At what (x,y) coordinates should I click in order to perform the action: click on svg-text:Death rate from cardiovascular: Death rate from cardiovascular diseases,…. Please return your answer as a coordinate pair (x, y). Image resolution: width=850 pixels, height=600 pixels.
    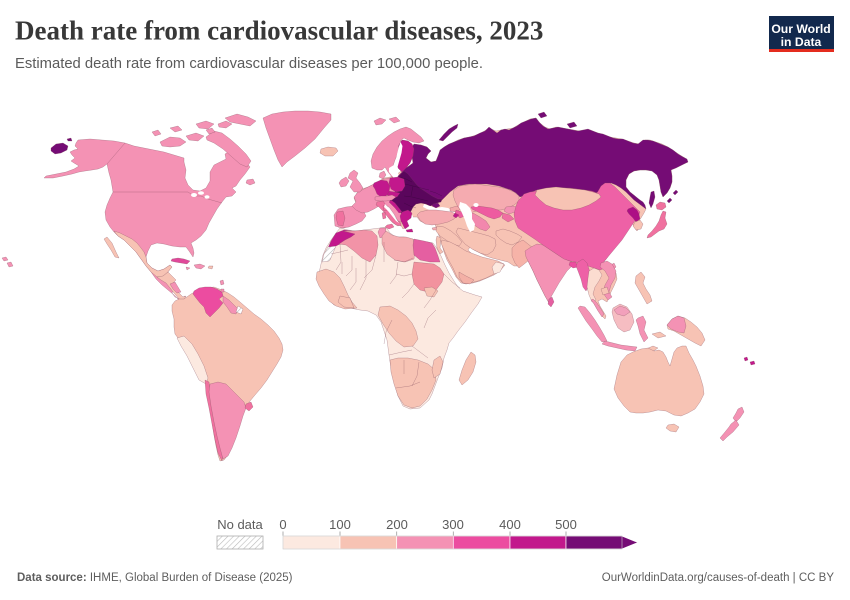
    Looking at the image, I should click on (279, 31).